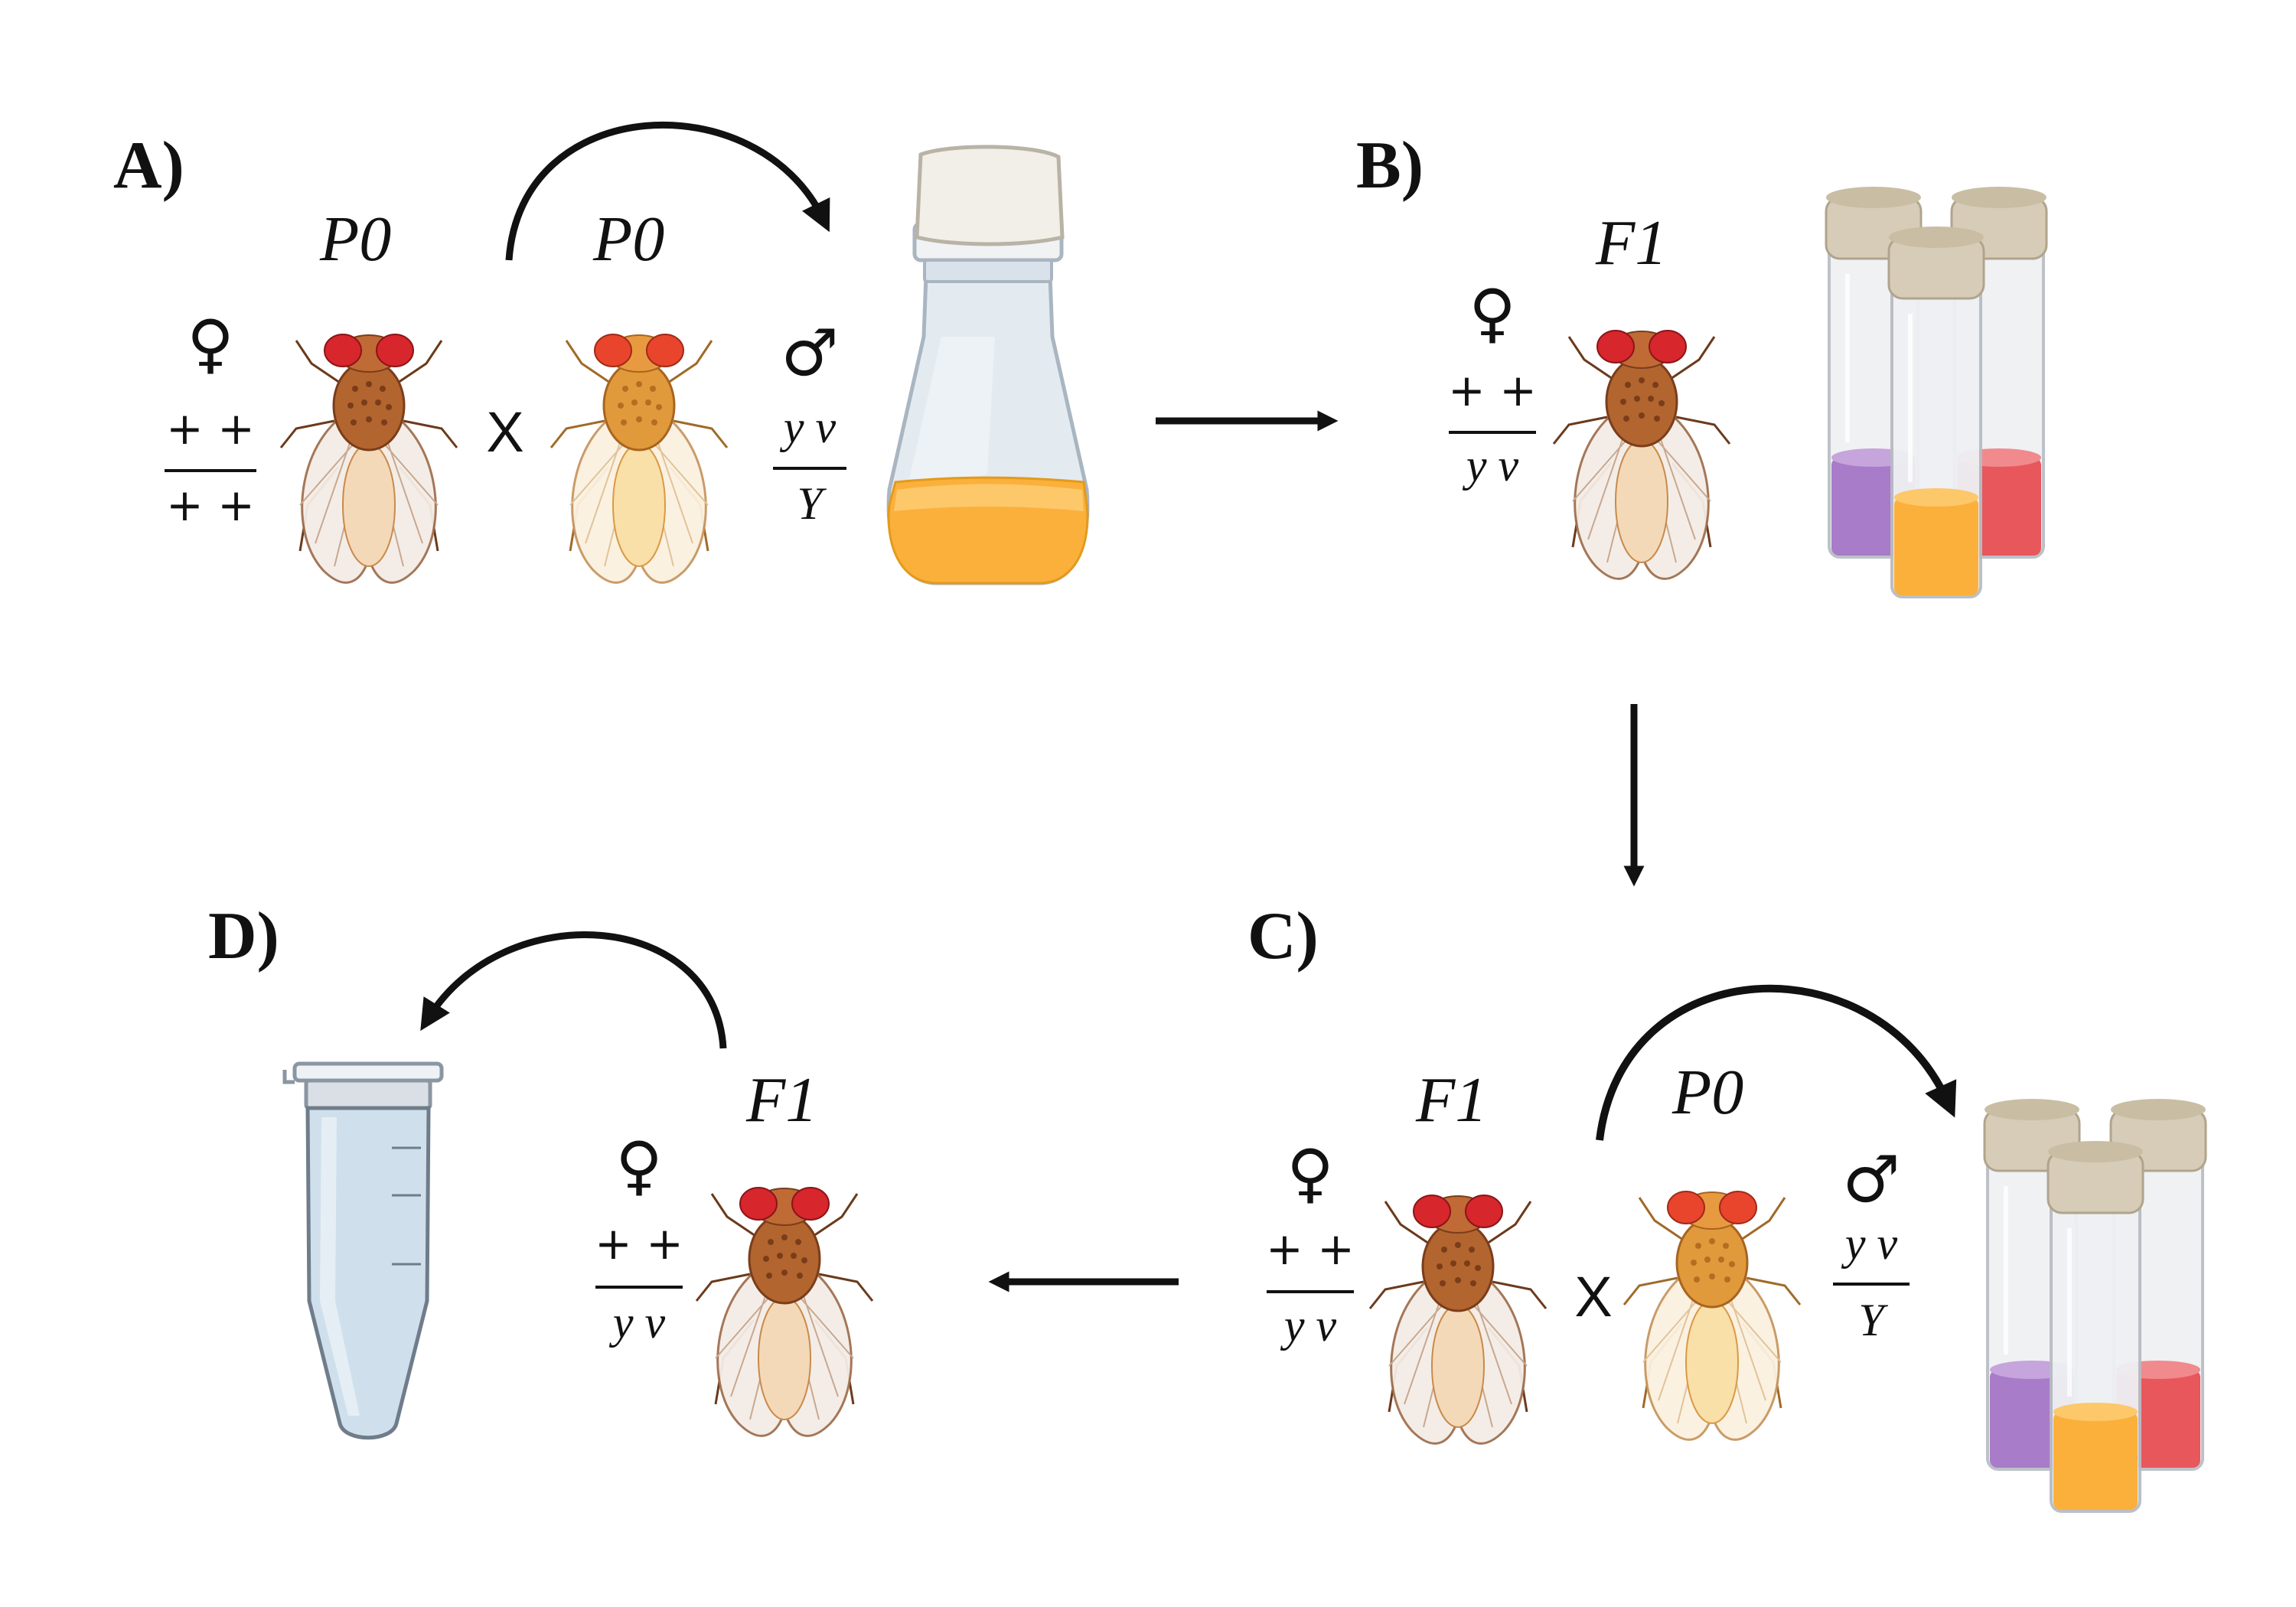 Image resolution: width=2296 pixels, height=1607 pixels. I want to click on a-male-generation: P0, so click(628, 239).